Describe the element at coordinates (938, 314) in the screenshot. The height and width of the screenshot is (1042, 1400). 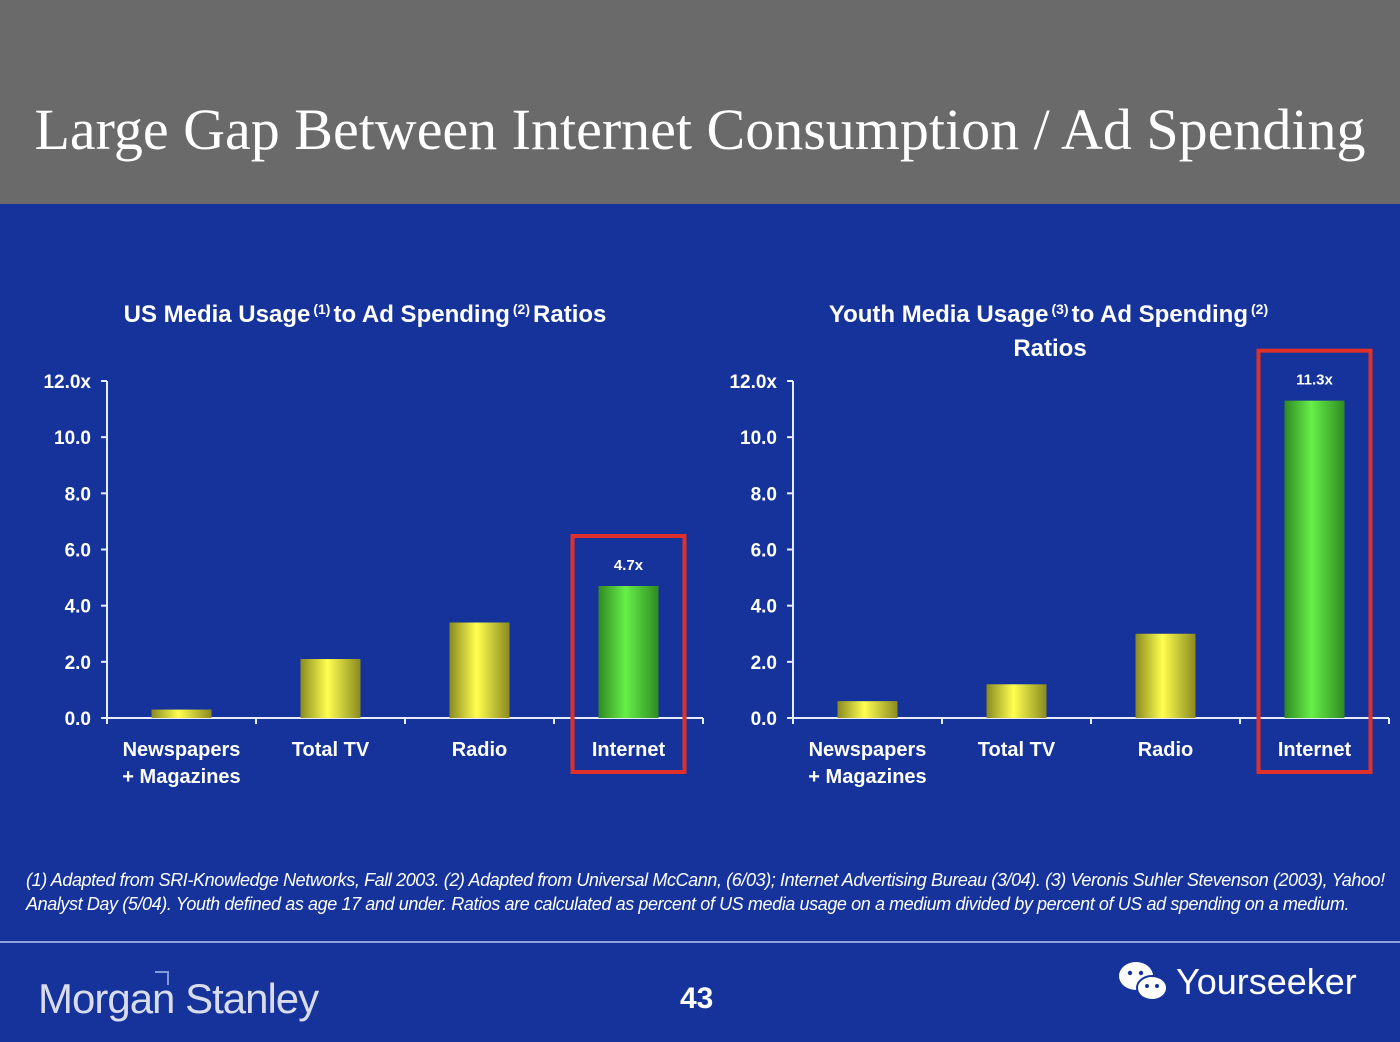
I see `title-part: Youth Media Usage` at that location.